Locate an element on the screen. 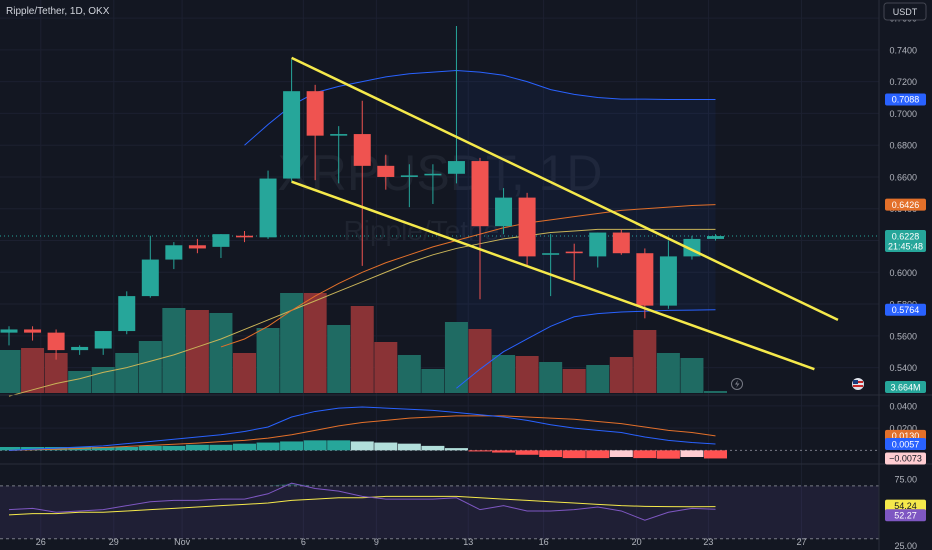 This screenshot has height=550, width=932. price-tick-label: 0.6800 is located at coordinates (903, 146).